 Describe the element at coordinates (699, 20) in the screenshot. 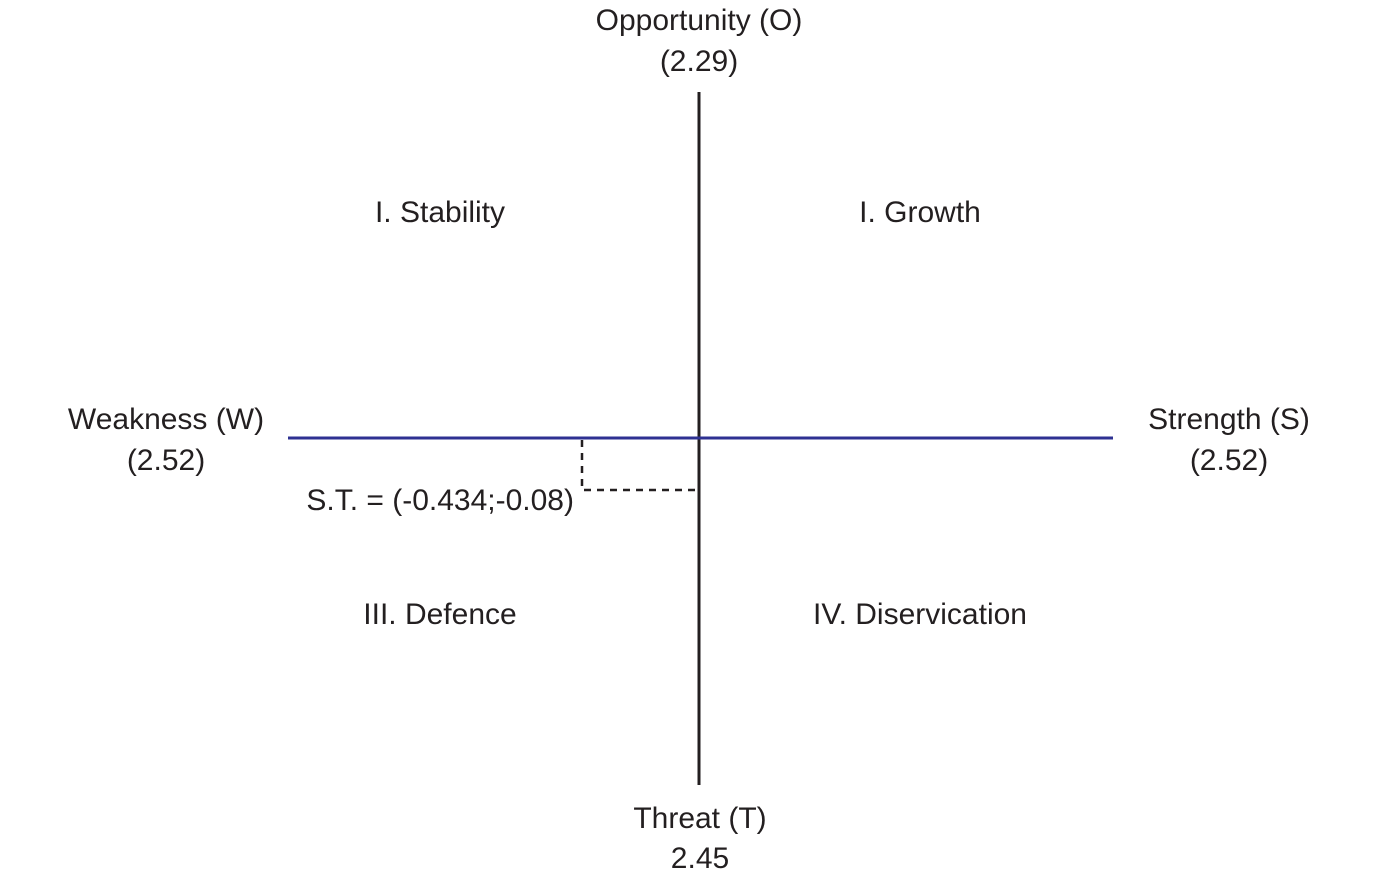

I see `axis-label: Opportunity (O)` at that location.